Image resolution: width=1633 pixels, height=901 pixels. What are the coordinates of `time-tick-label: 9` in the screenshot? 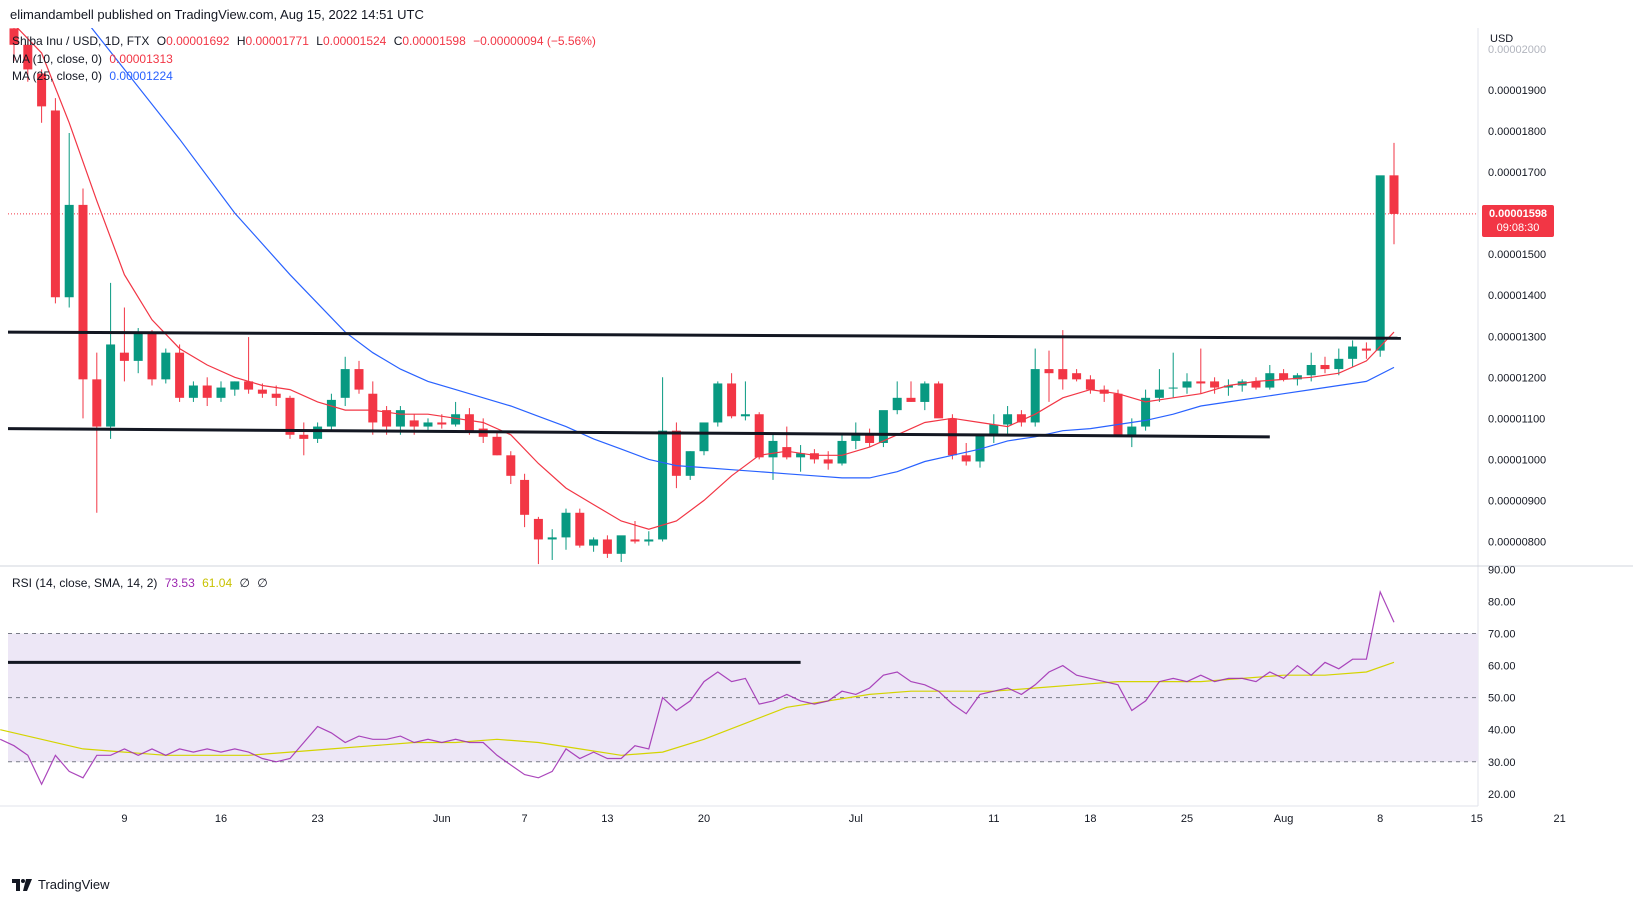 It's located at (124, 819).